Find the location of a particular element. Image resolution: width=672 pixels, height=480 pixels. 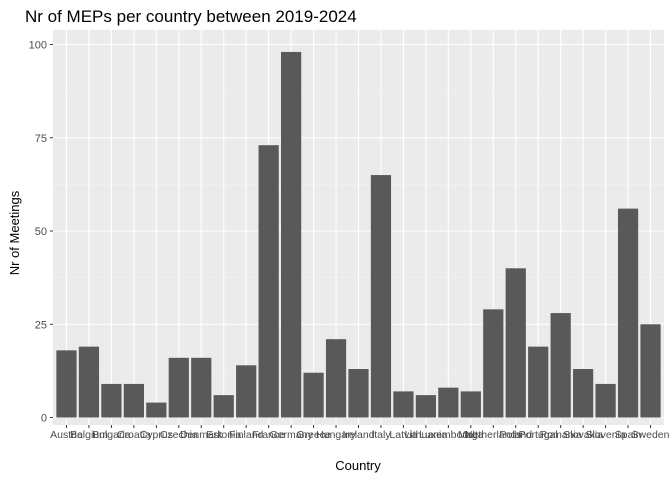

bar-lithuania is located at coordinates (425, 406).